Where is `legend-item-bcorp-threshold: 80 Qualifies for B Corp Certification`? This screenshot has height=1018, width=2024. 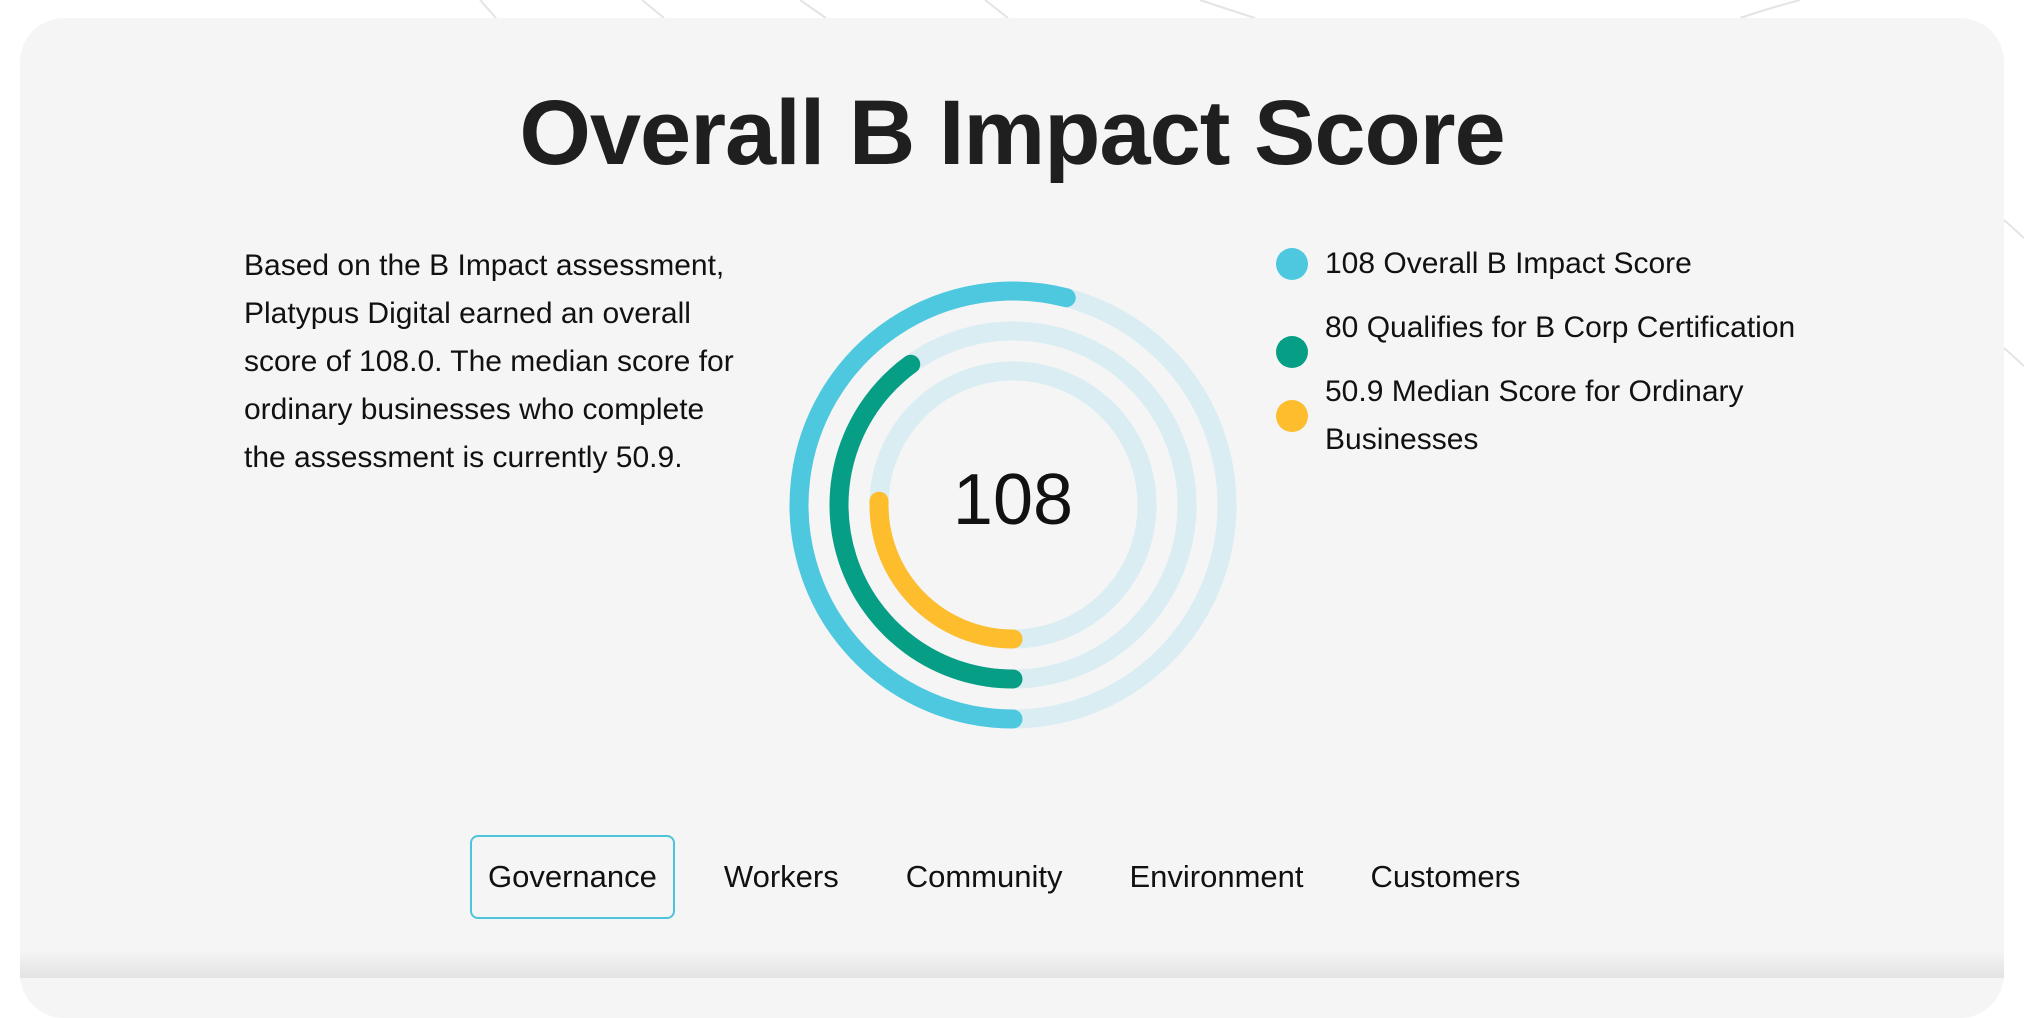 legend-item-bcorp-threshold: 80 Qualifies for B Corp Certification is located at coordinates (1556, 336).